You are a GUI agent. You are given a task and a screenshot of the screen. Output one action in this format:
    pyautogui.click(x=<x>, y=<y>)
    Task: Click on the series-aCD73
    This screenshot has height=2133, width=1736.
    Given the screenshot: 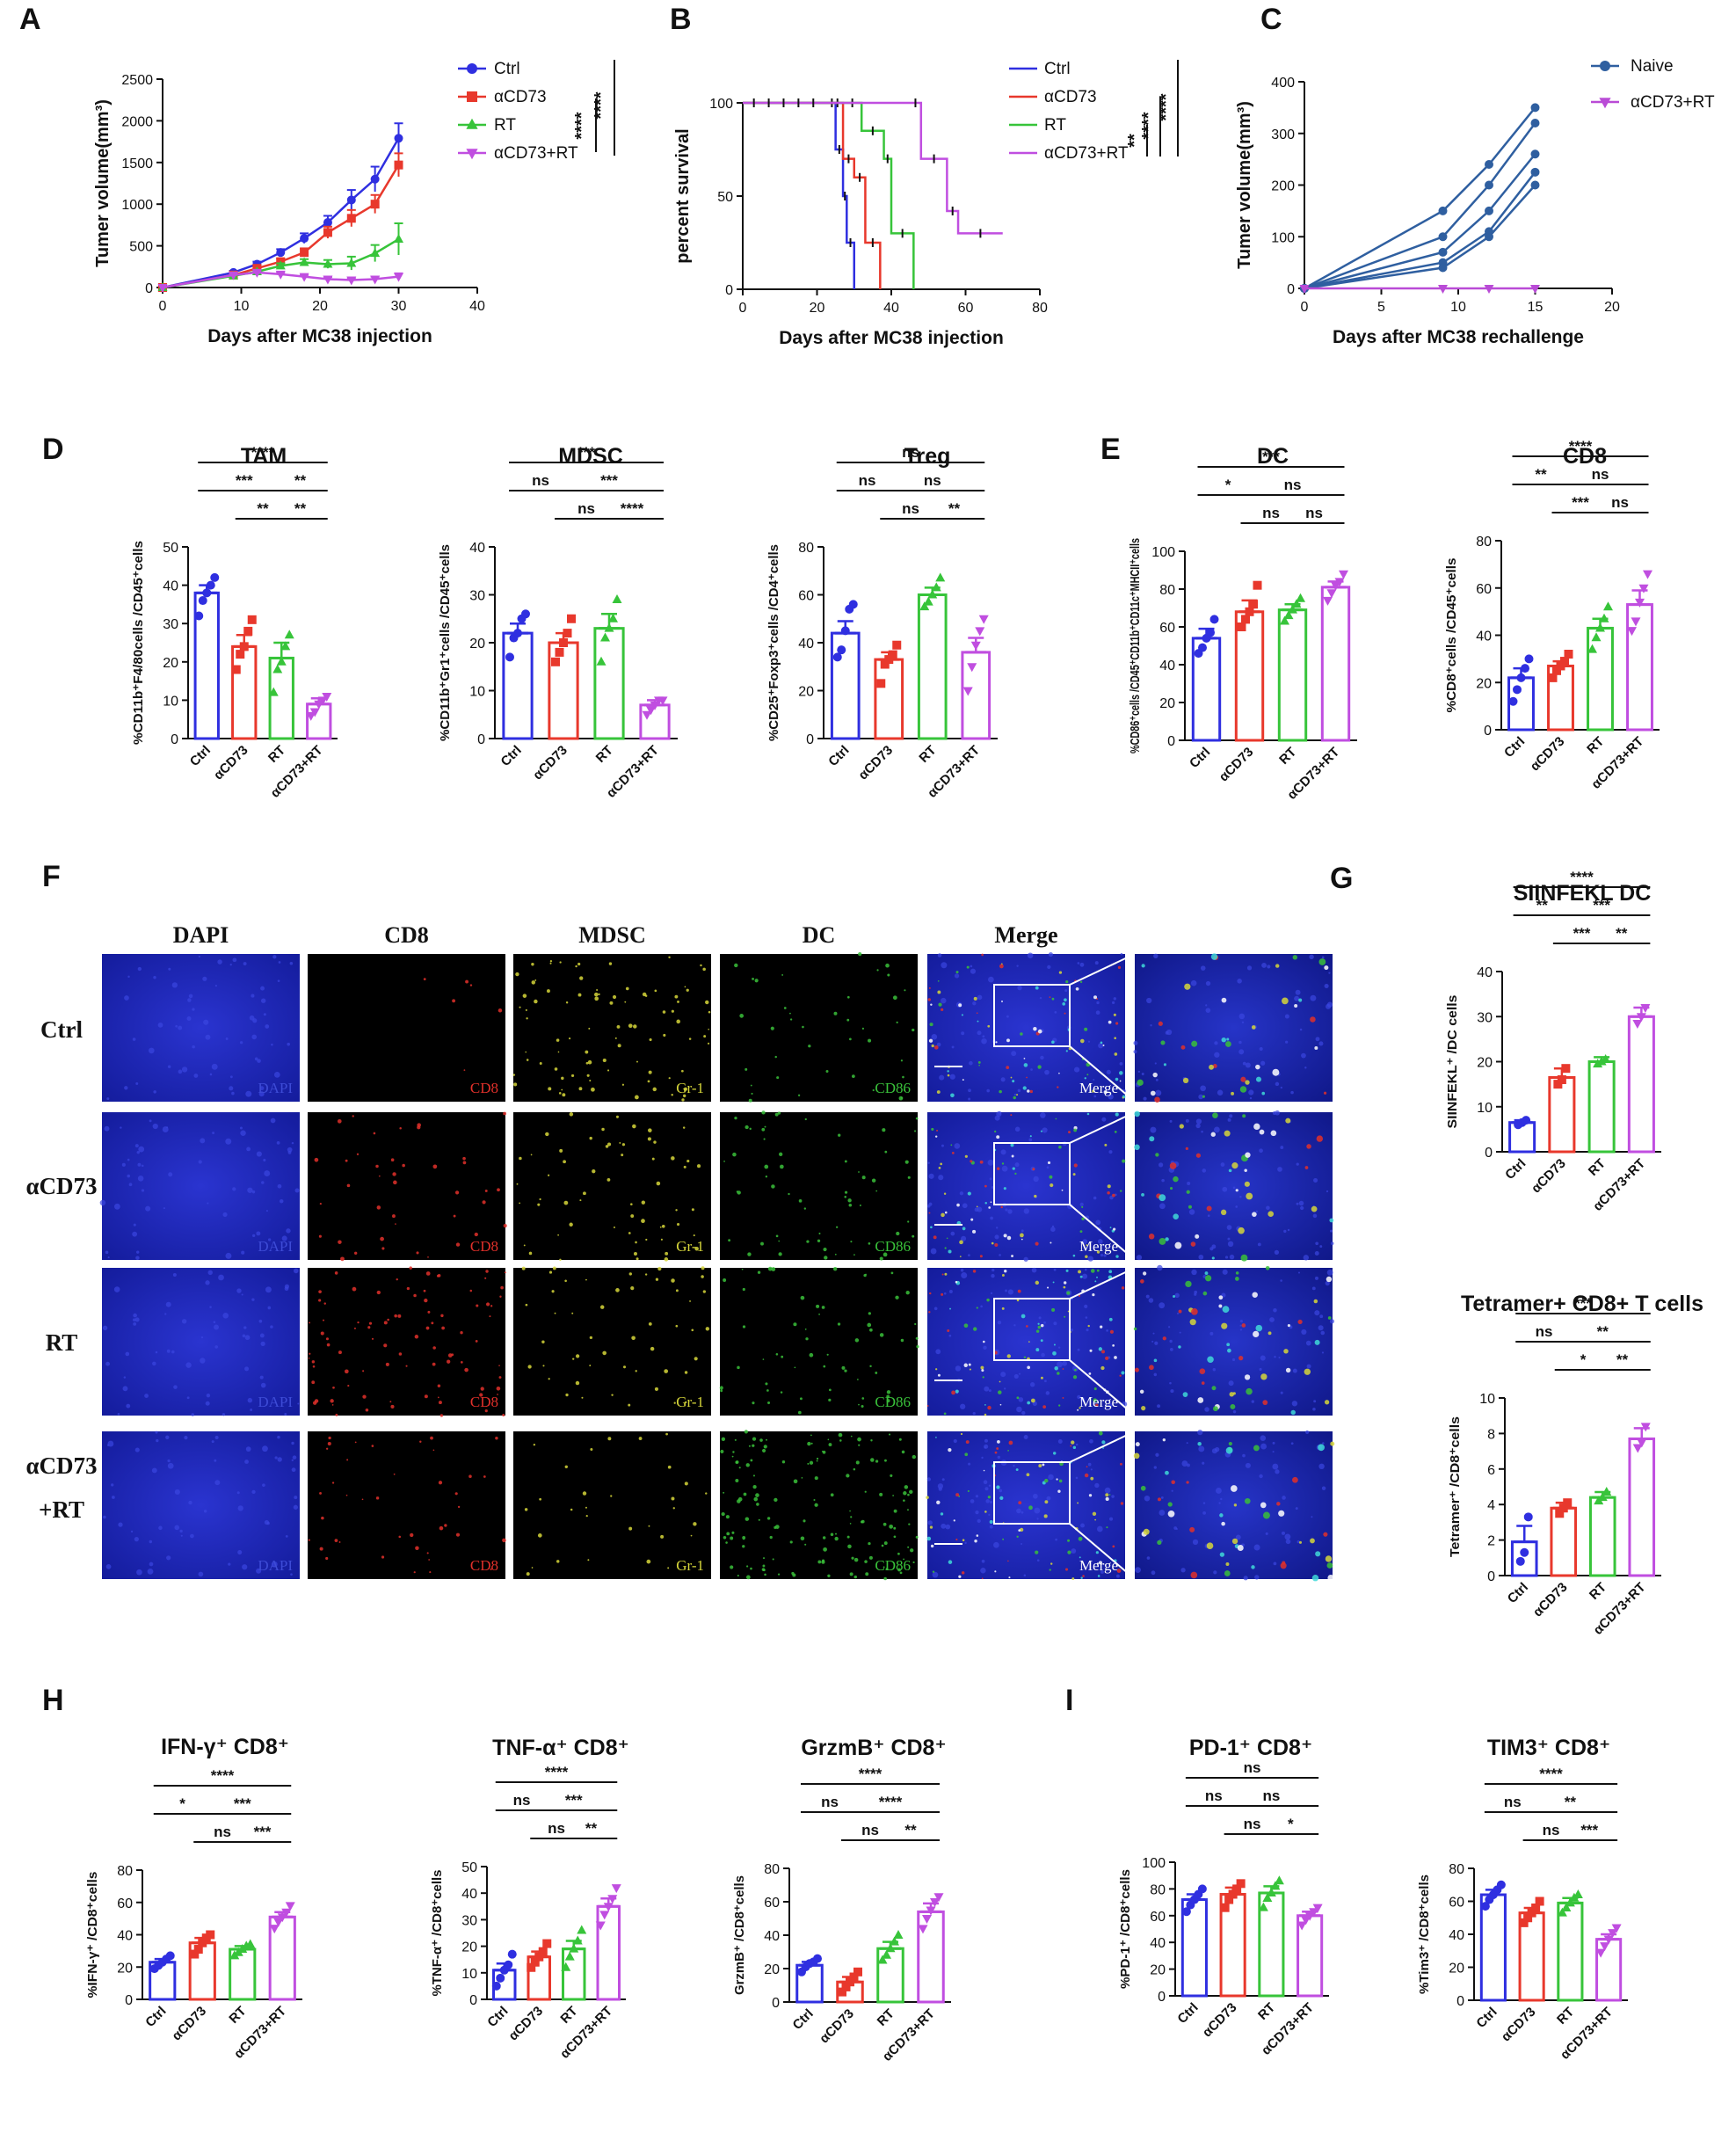 What is the action you would take?
    pyautogui.click(x=812, y=193)
    